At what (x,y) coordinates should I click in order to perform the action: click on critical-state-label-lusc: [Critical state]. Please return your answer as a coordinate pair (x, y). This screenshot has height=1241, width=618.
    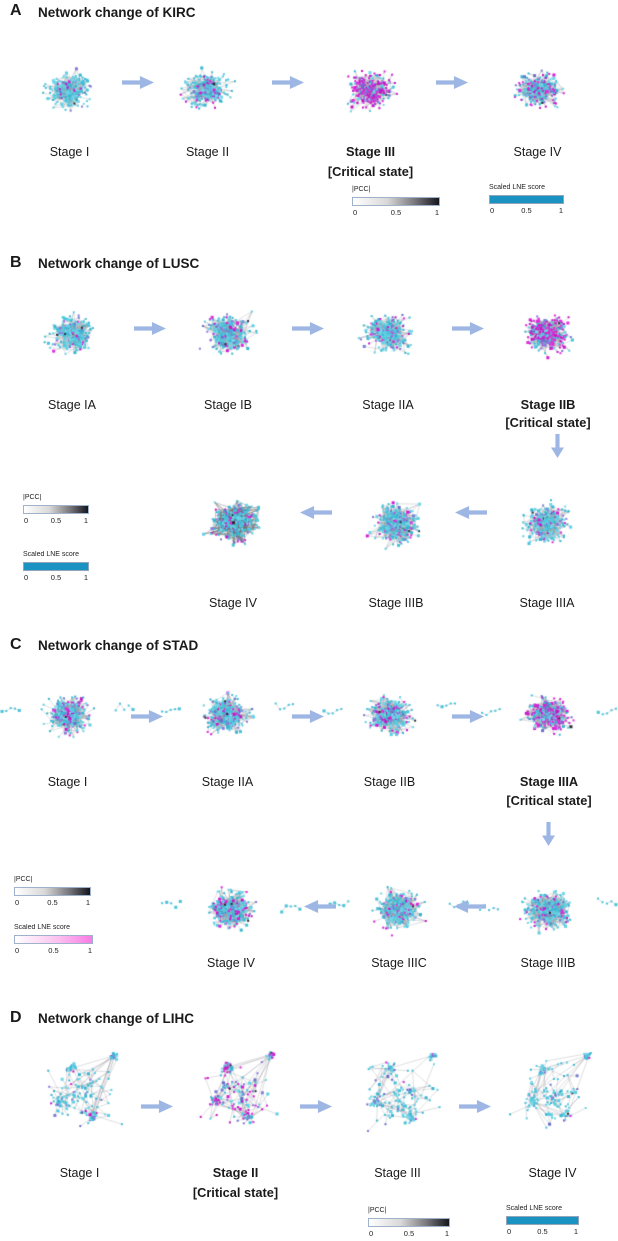
    Looking at the image, I should click on (548, 422).